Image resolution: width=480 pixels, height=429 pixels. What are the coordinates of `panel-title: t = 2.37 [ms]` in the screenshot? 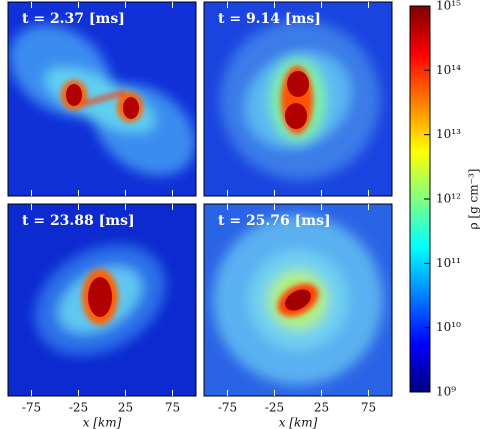 It's located at (73, 19).